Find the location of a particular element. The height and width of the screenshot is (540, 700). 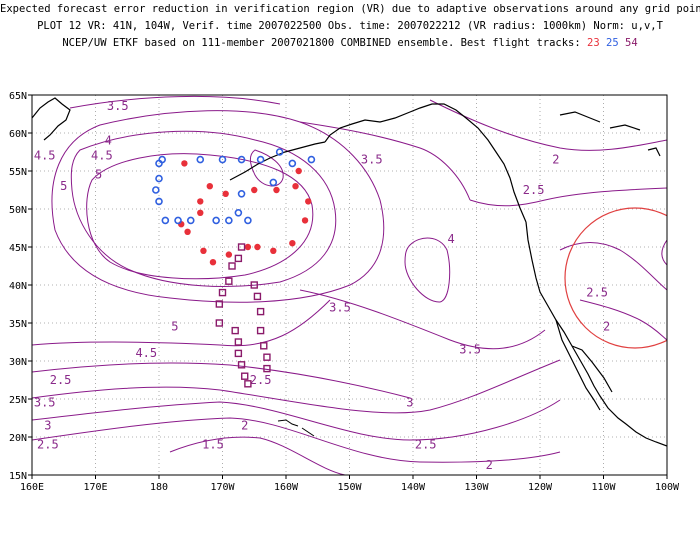

flight-track-54-label: 54 is located at coordinates (631, 43).